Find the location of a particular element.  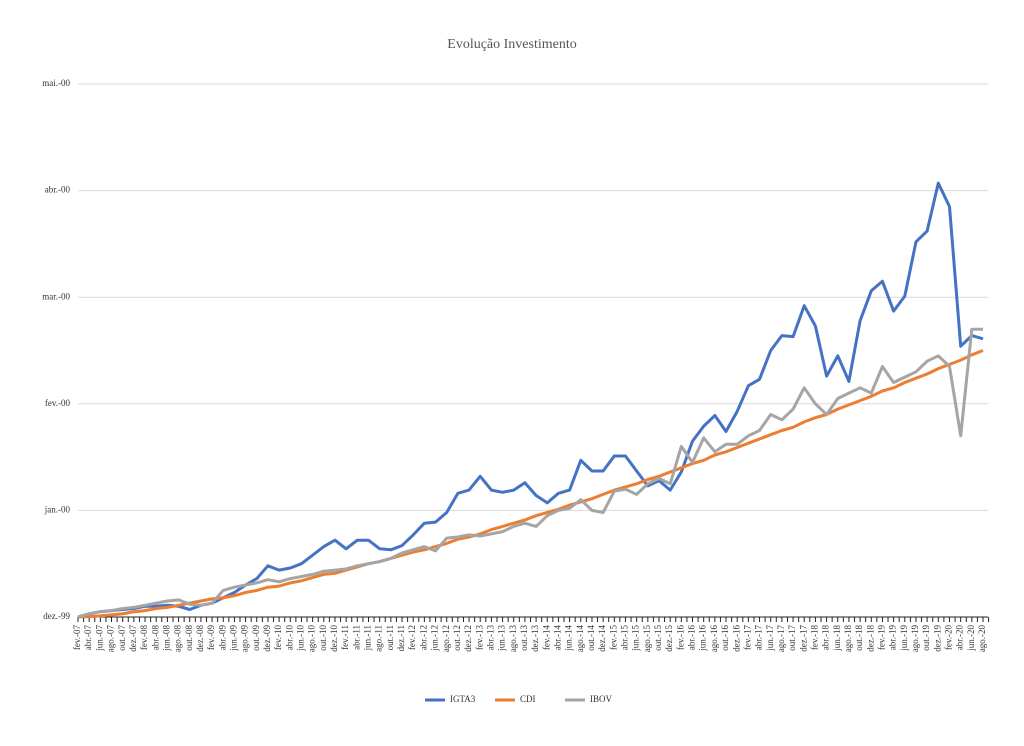

x-tick-label: dez.-12 is located at coordinates (468, 638).